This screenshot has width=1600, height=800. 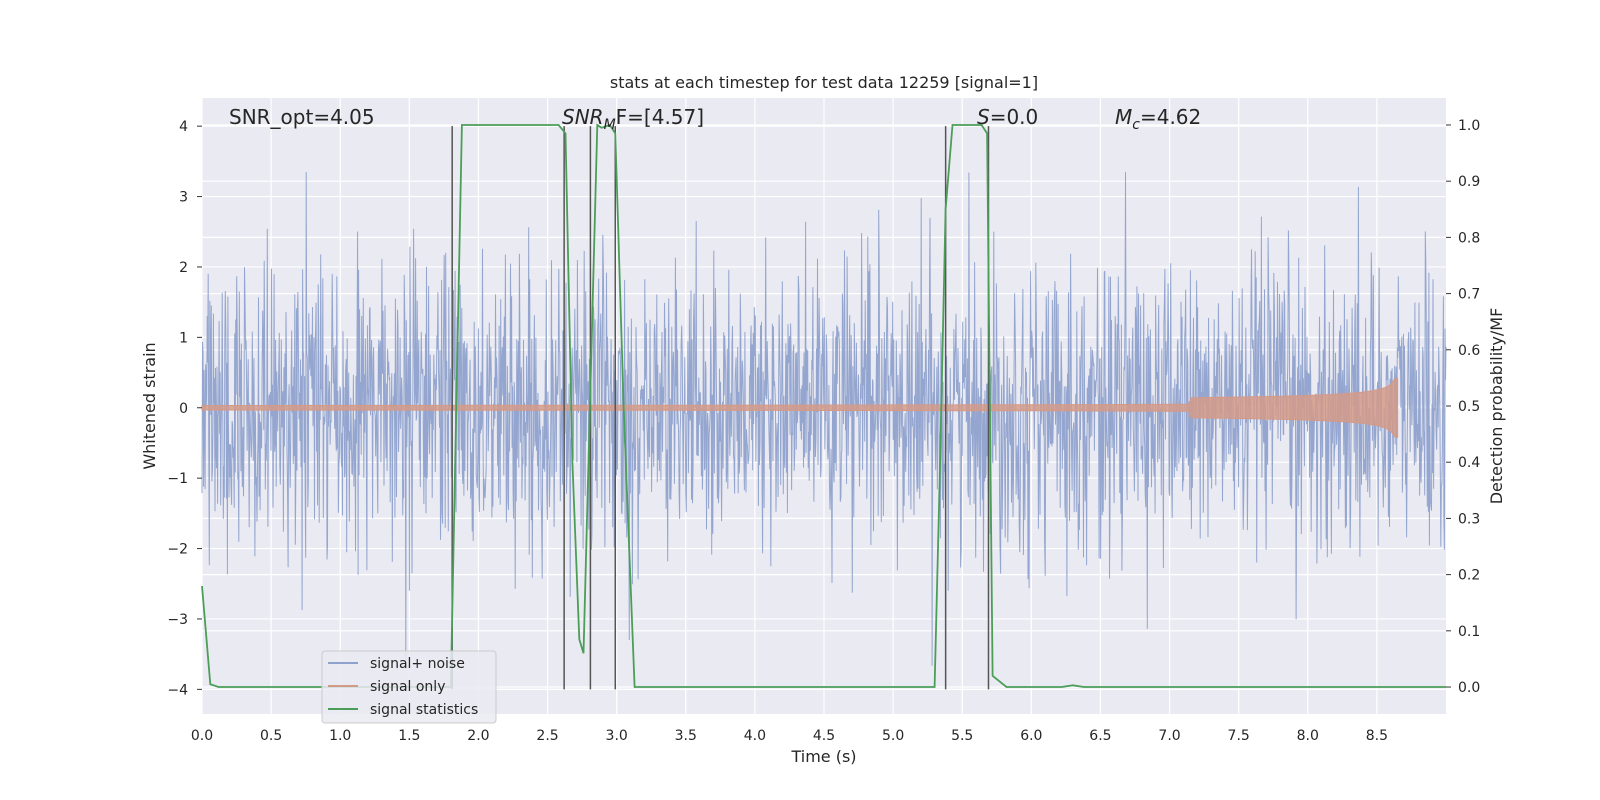 I want to click on annotation-mc: Mc=4.62, so click(x=1158, y=119).